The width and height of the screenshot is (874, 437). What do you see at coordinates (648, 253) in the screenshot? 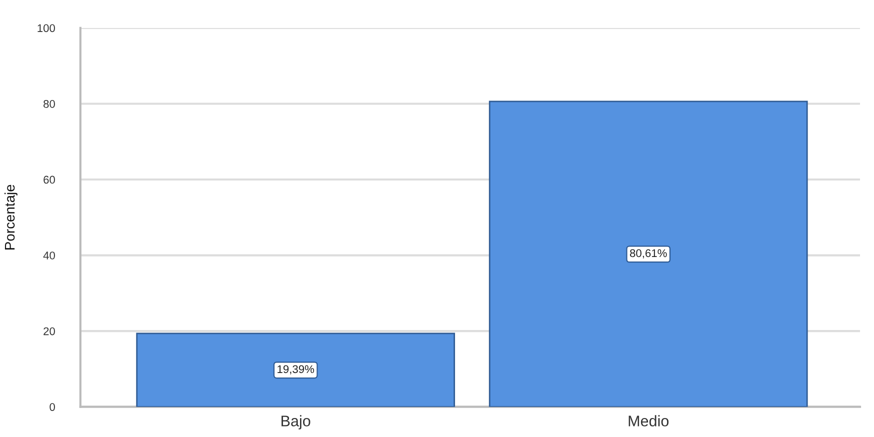
I see `data-label: 80,61%` at bounding box center [648, 253].